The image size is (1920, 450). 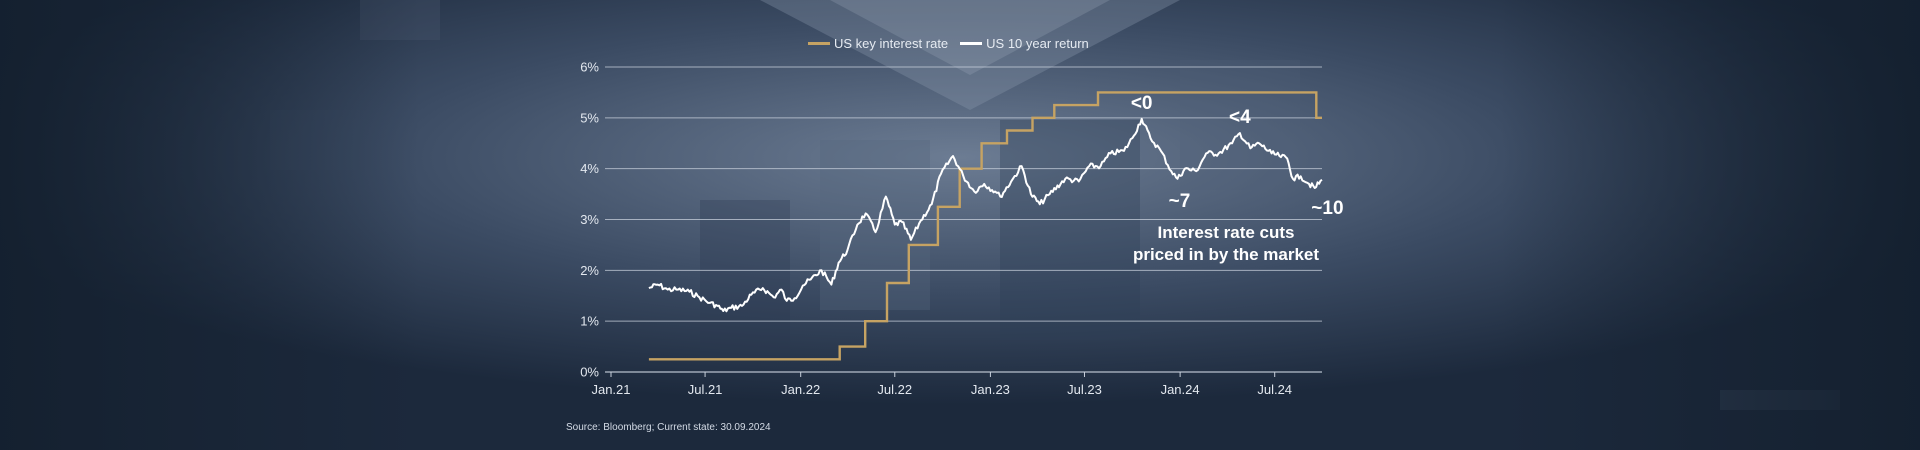 I want to click on legend-label-key-rate: US key interest rate, so click(x=891, y=43).